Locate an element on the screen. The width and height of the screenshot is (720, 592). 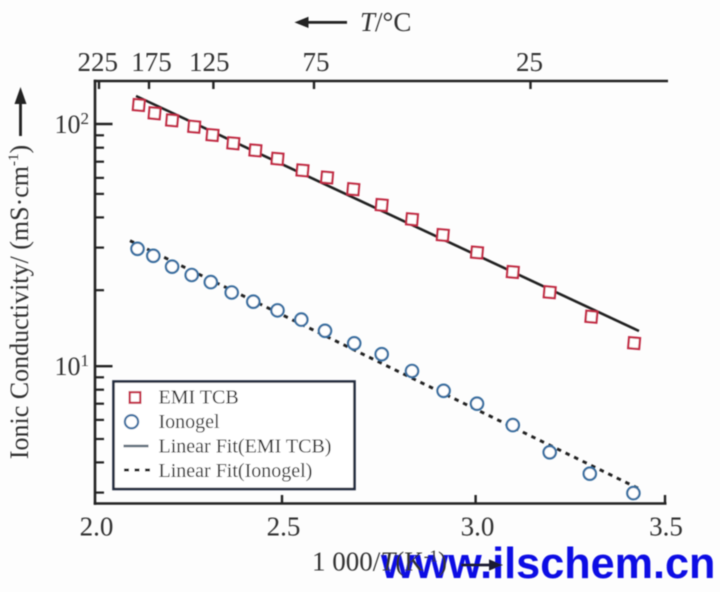
svg-text: Ionogel is located at coordinates (190, 422).